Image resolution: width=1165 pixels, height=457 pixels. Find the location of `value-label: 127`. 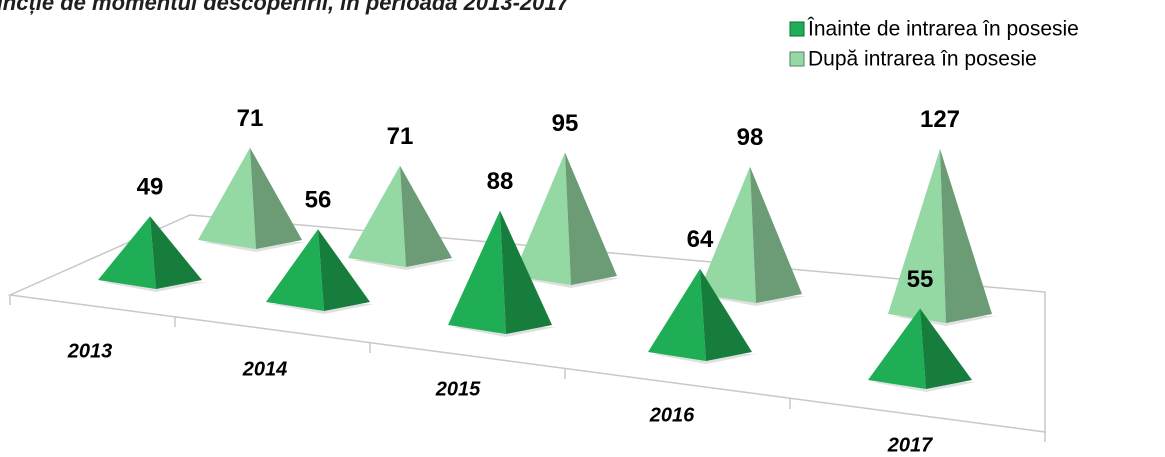

value-label: 127 is located at coordinates (940, 119).